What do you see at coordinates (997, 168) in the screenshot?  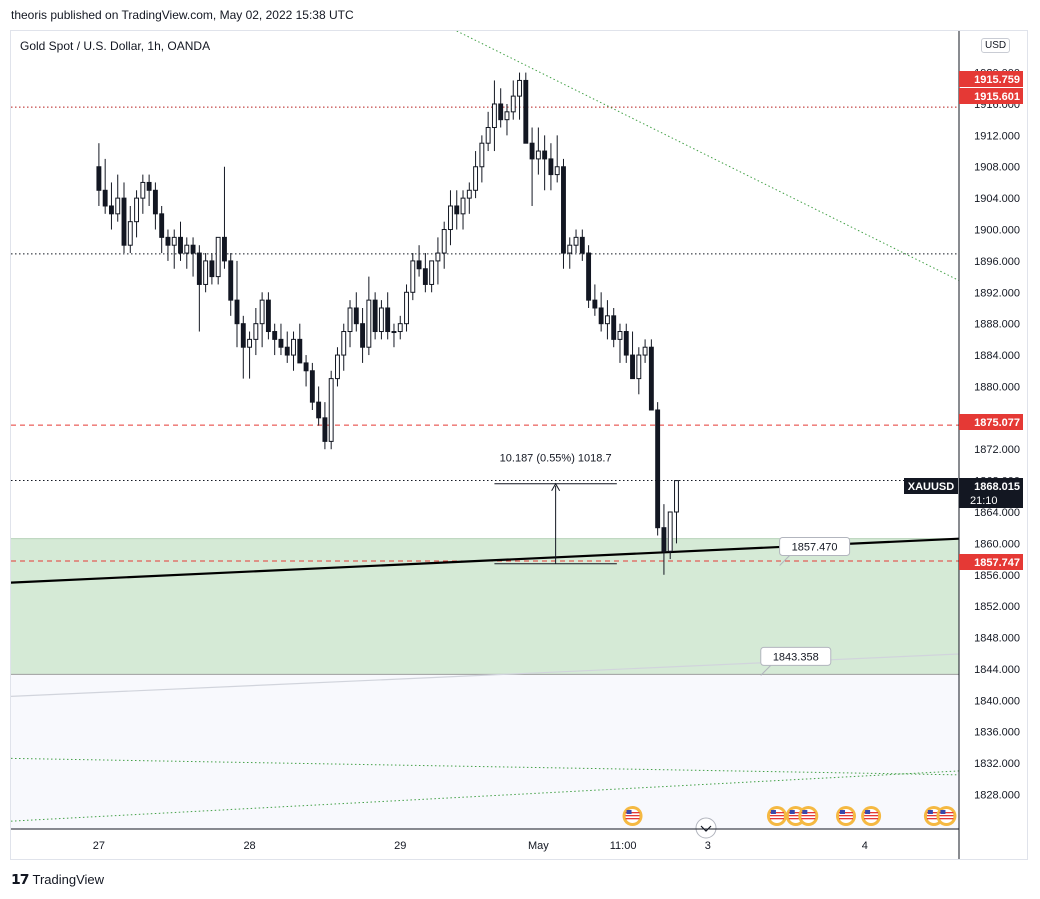 I see `y-tick-label: 1908.000` at bounding box center [997, 168].